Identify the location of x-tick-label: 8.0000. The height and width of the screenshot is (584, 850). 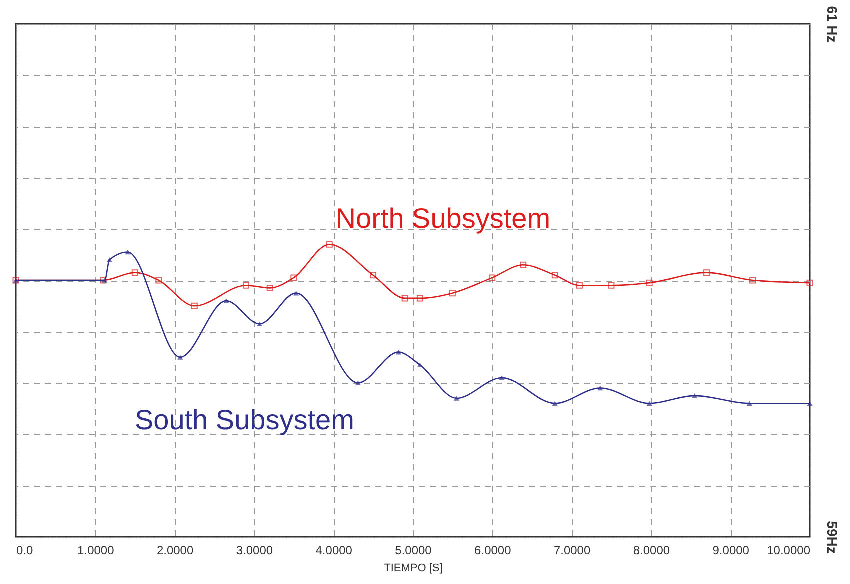
(651, 551).